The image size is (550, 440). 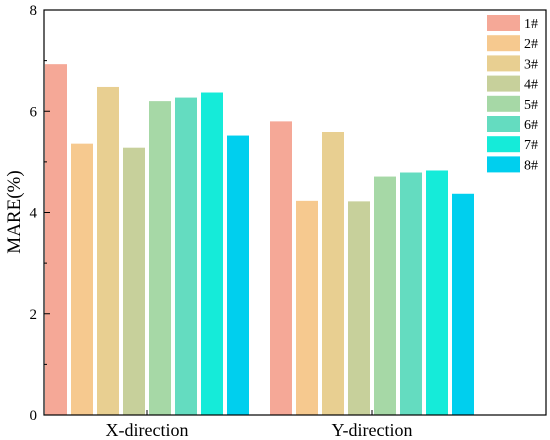 What do you see at coordinates (531, 24) in the screenshot?
I see `legend-label-1: 1#` at bounding box center [531, 24].